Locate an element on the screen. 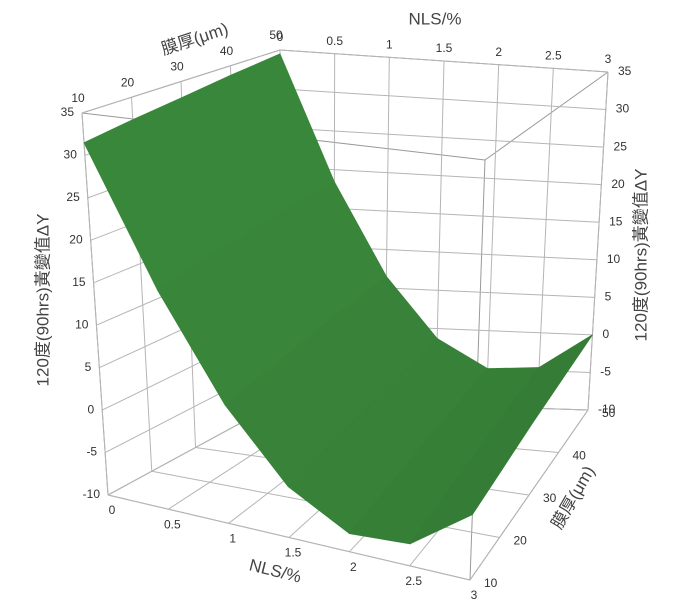  z-tick-label-right: 0 is located at coordinates (605, 334).